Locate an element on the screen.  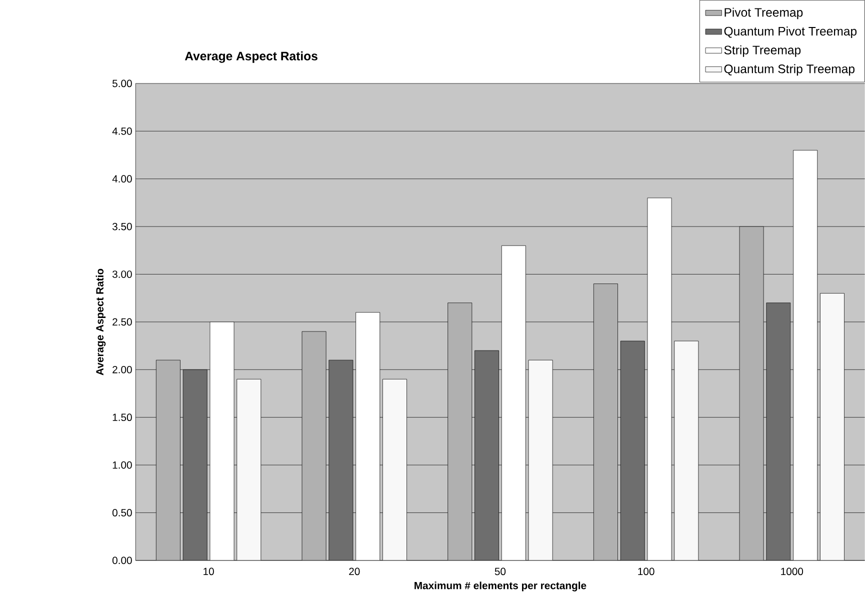
legend-label: Strip Treemap is located at coordinates (762, 52).